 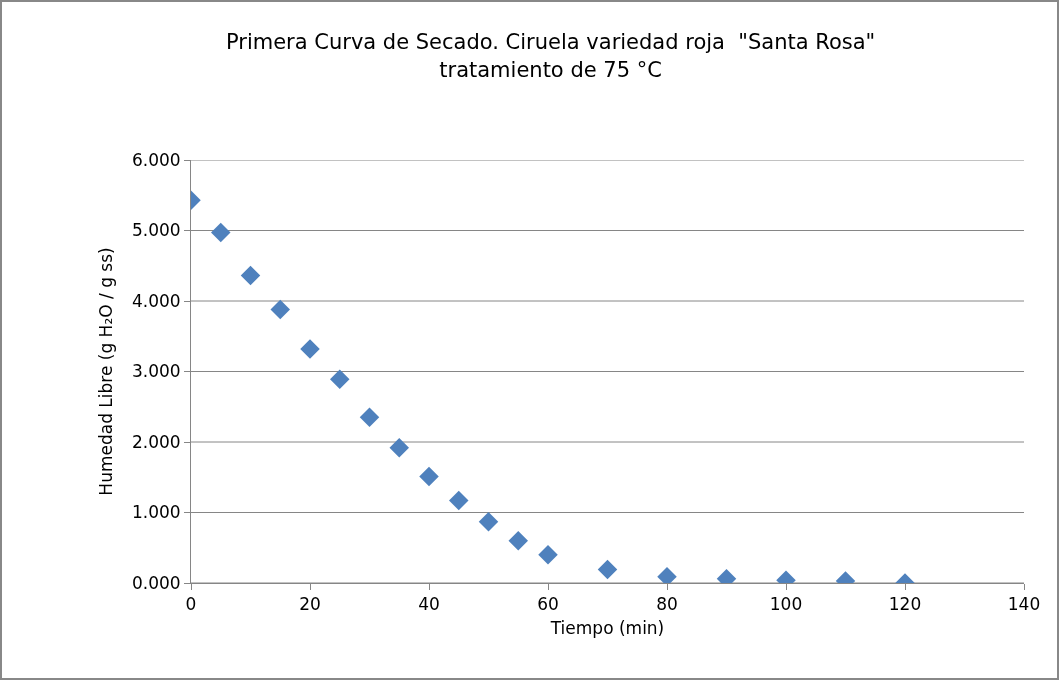 What do you see at coordinates (191, 604) in the screenshot?
I see `x-tick-label: 0` at bounding box center [191, 604].